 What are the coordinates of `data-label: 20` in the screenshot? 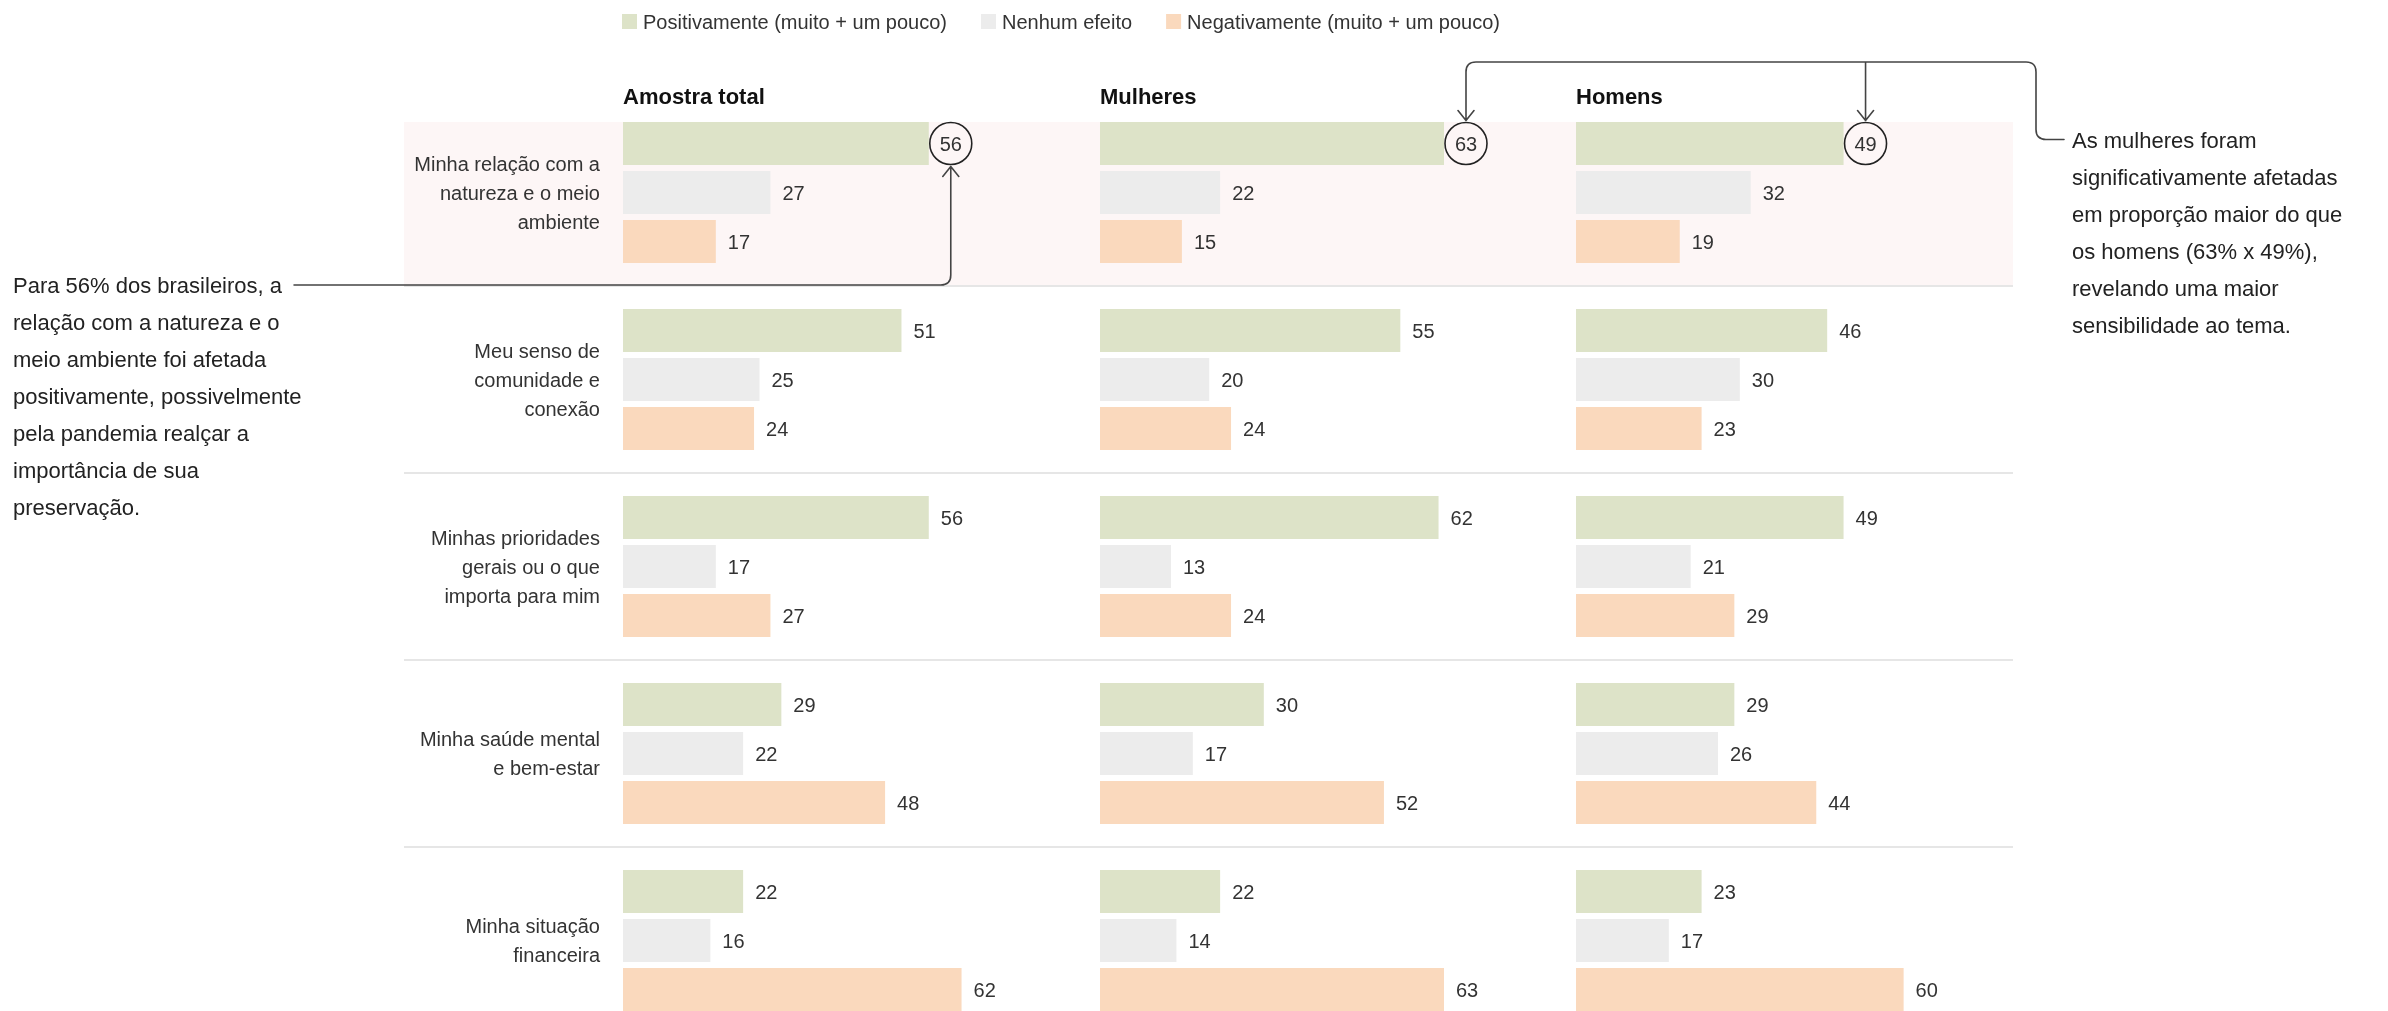 It's located at (1232, 379).